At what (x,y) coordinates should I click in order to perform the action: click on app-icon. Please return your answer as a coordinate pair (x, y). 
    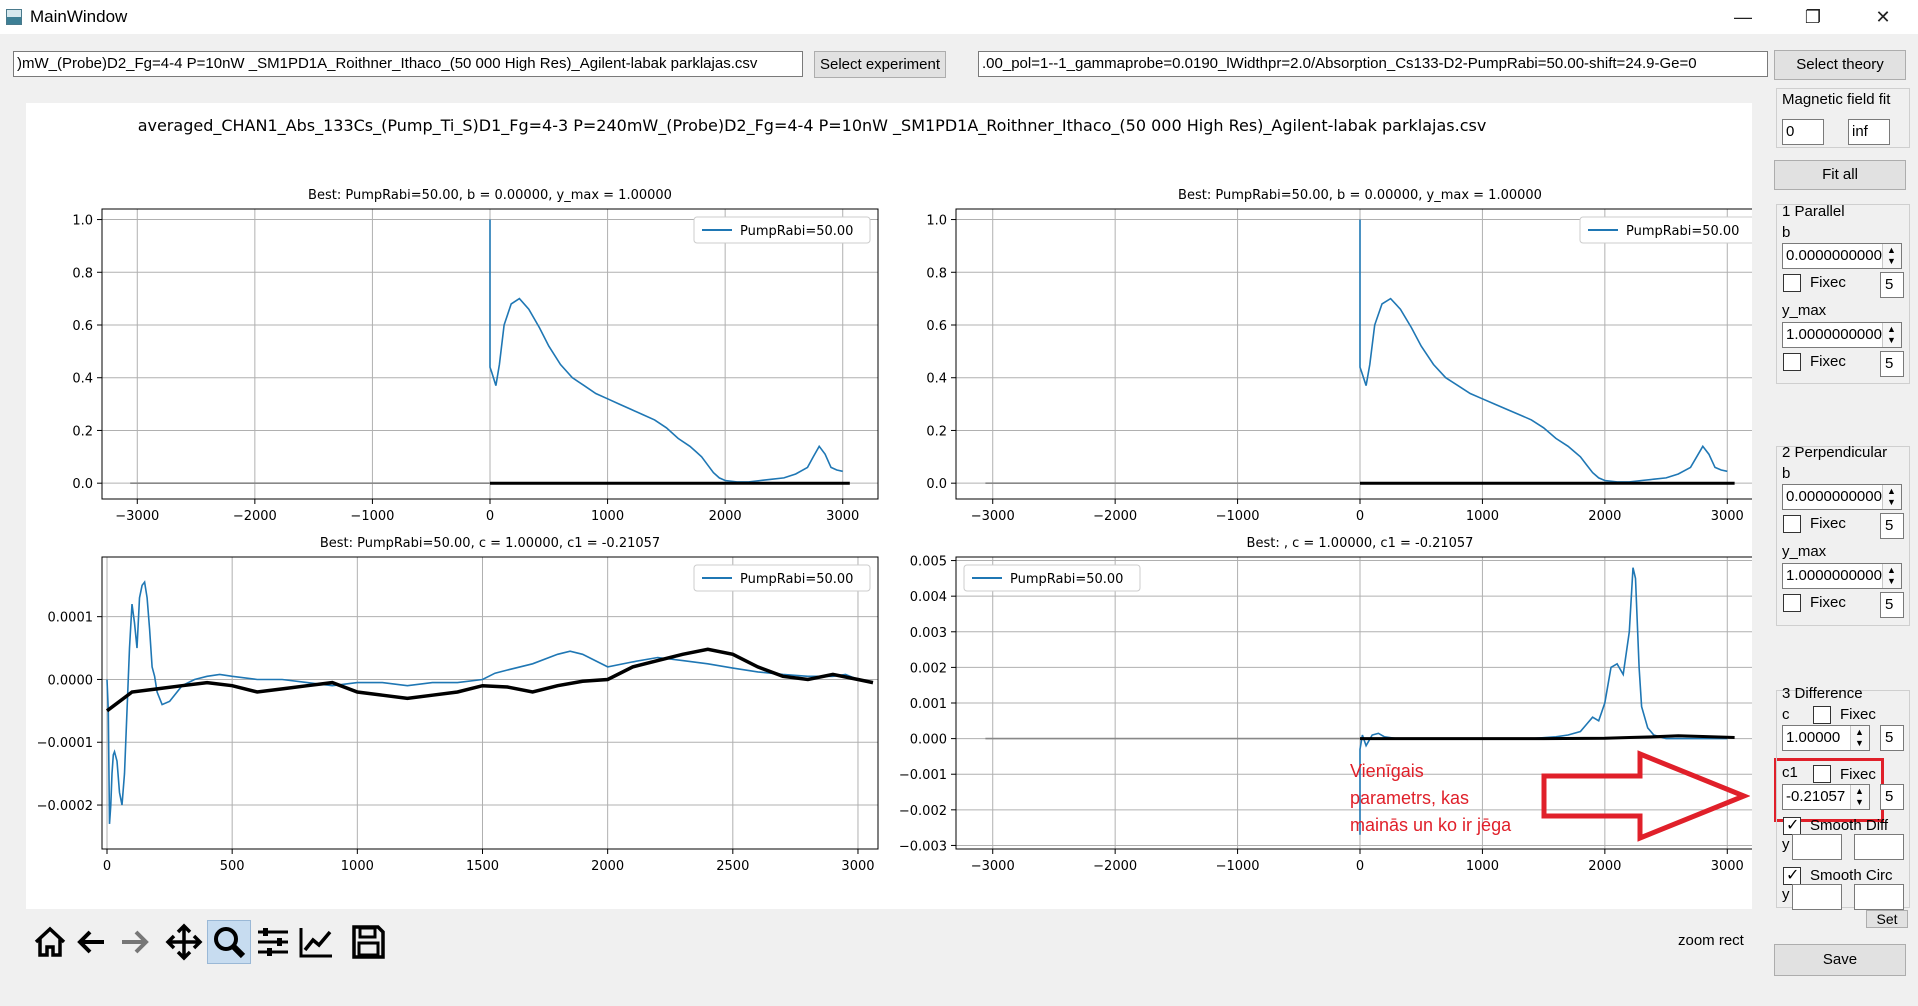
    Looking at the image, I should click on (14, 17).